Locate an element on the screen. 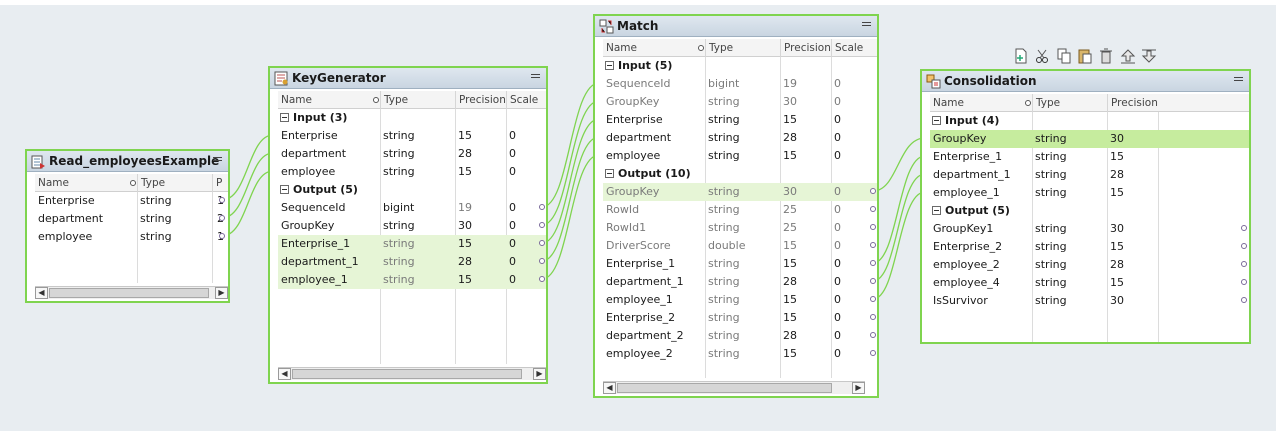  table-row: employee_1 string 15 0 is located at coordinates (412, 280).